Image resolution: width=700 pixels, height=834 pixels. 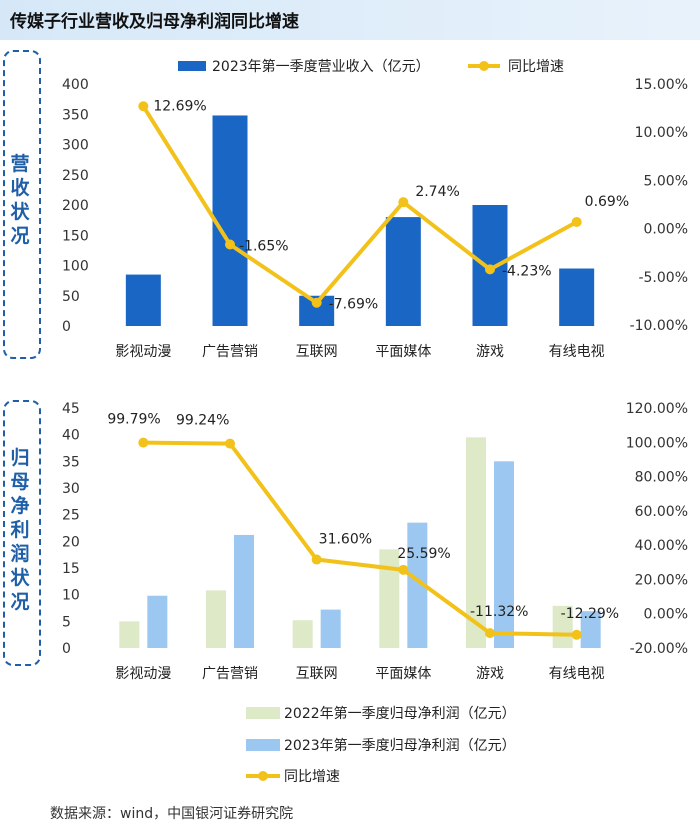 What do you see at coordinates (71, 542) in the screenshot?
I see `profit-left-tick: 20` at bounding box center [71, 542].